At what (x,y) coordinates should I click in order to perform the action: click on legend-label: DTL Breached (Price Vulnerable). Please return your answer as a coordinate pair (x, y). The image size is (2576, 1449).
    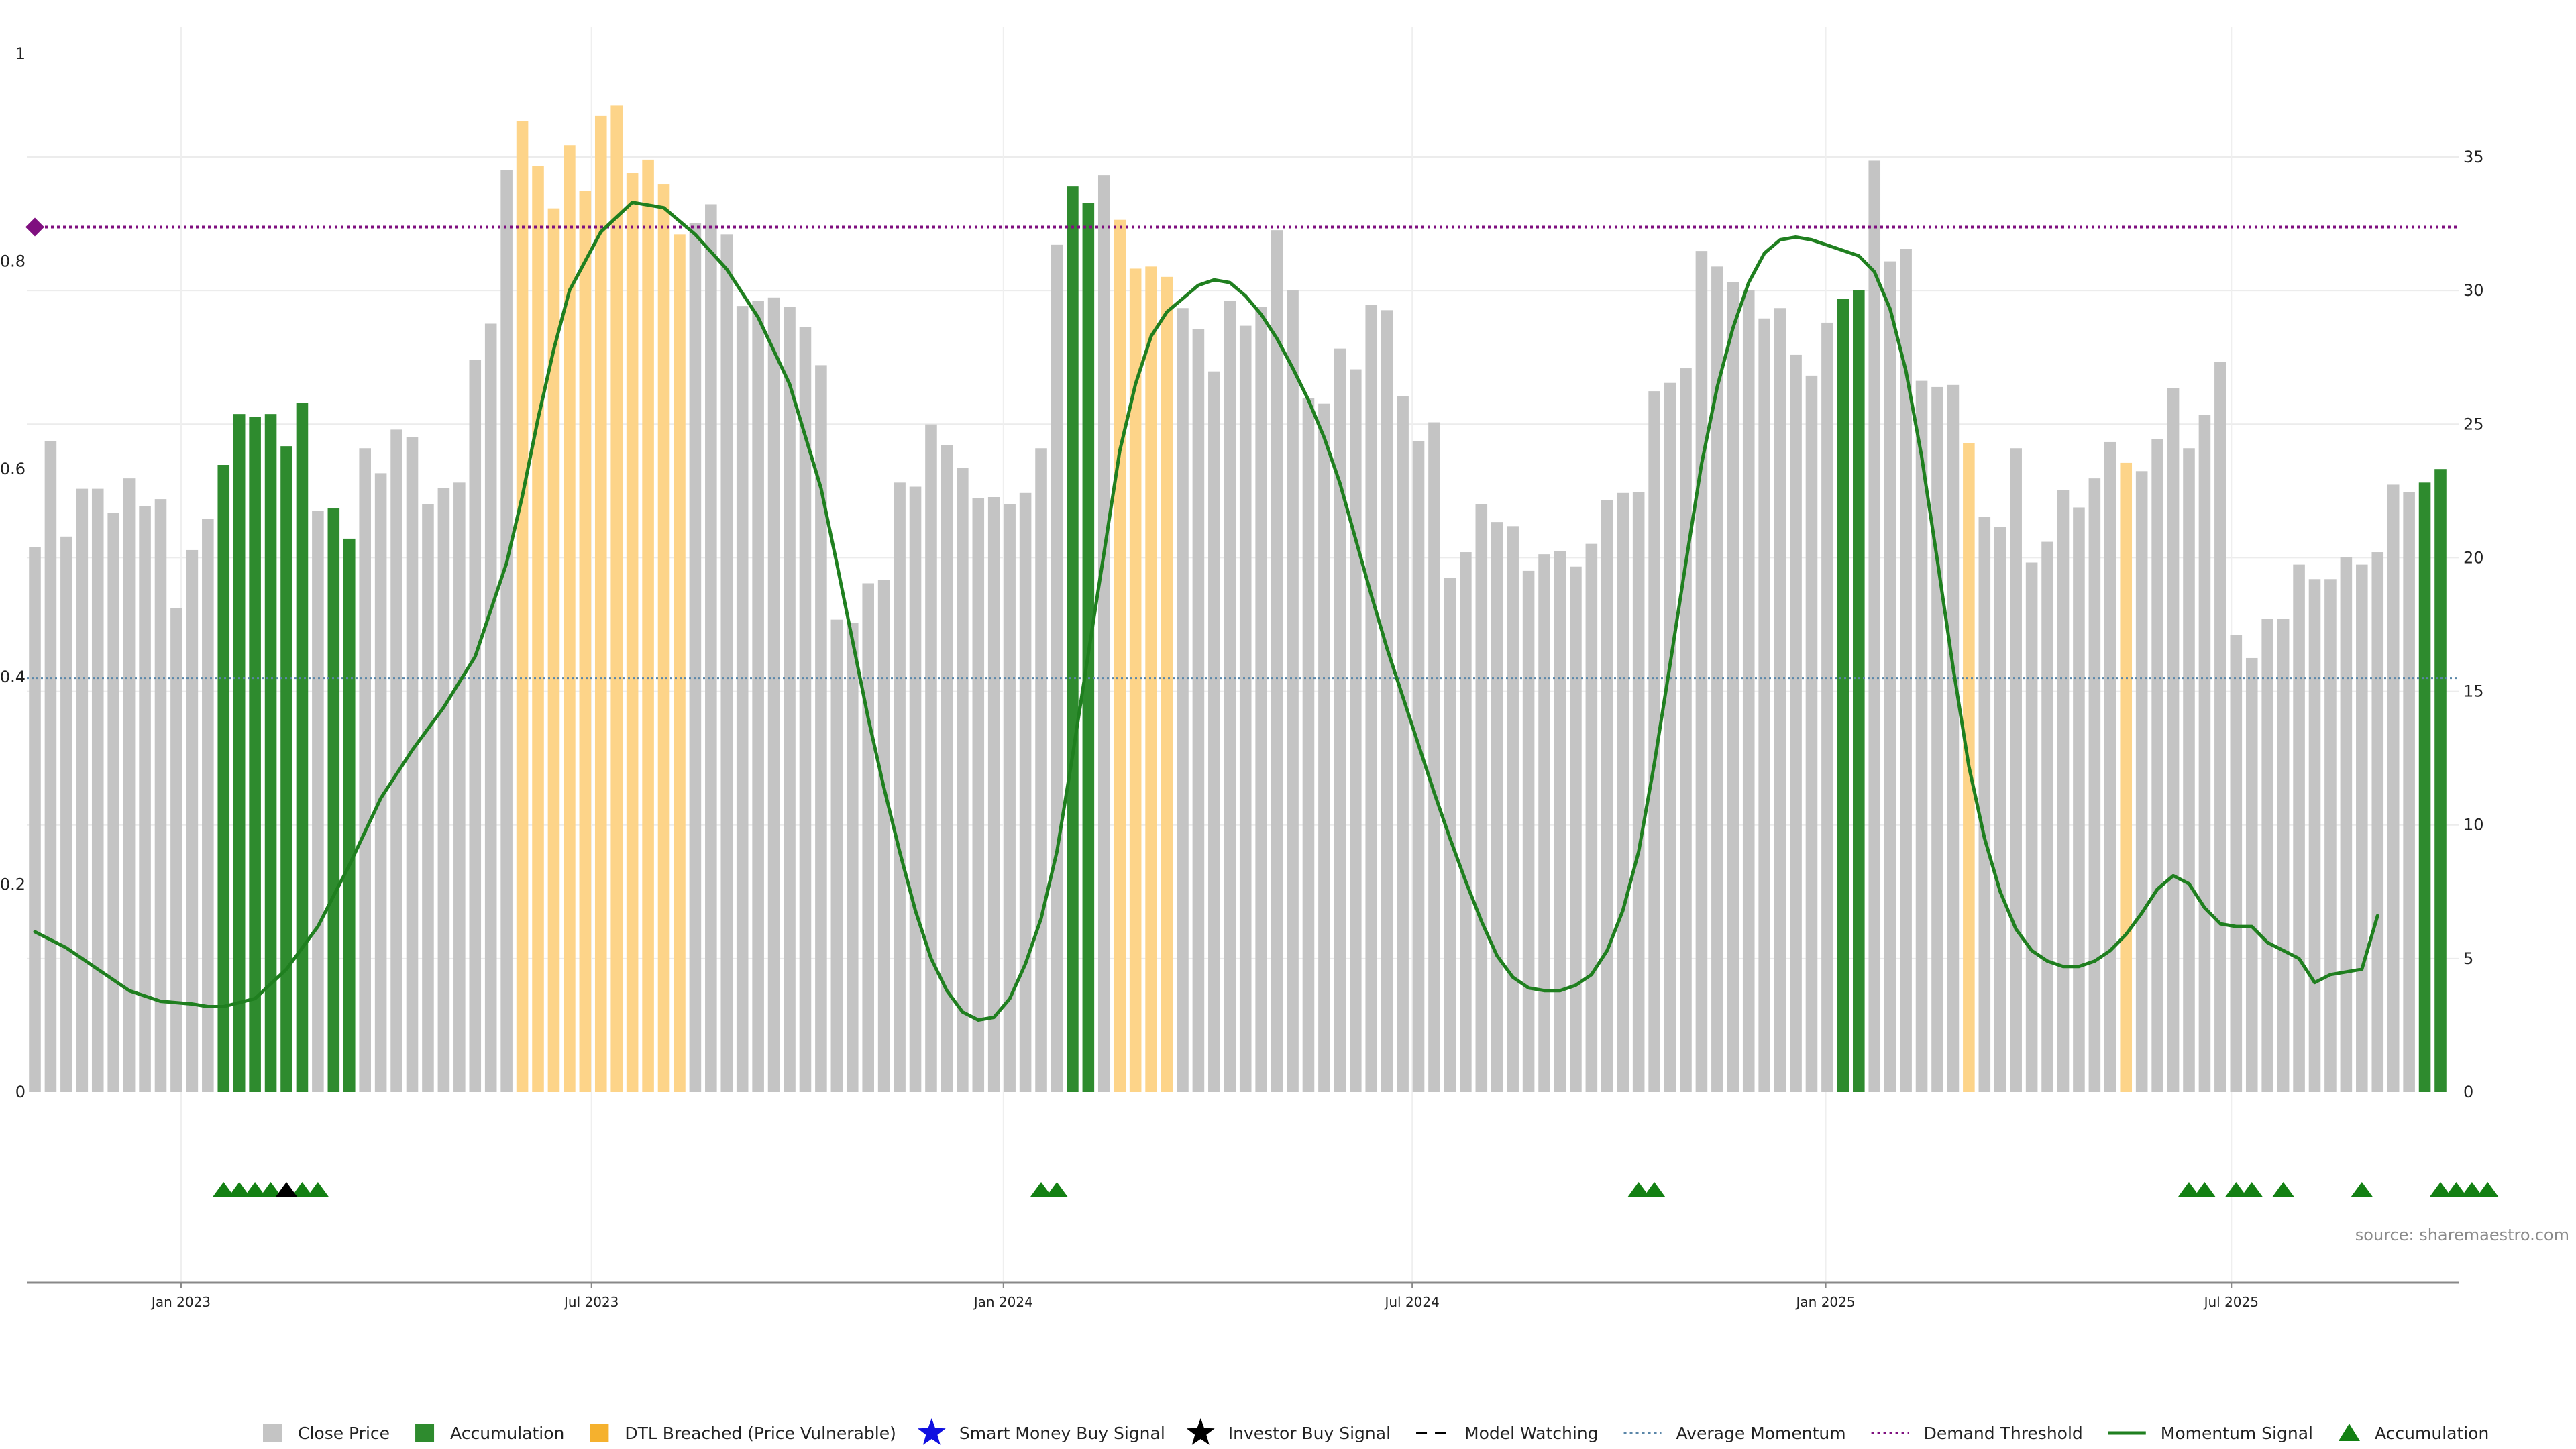
    Looking at the image, I should click on (760, 1433).